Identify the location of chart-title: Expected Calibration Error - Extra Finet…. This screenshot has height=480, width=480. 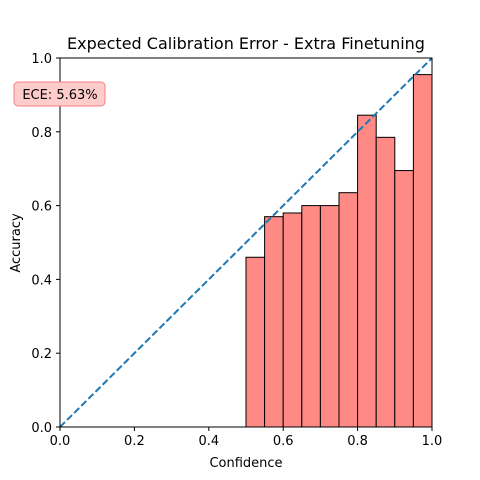
(246, 43).